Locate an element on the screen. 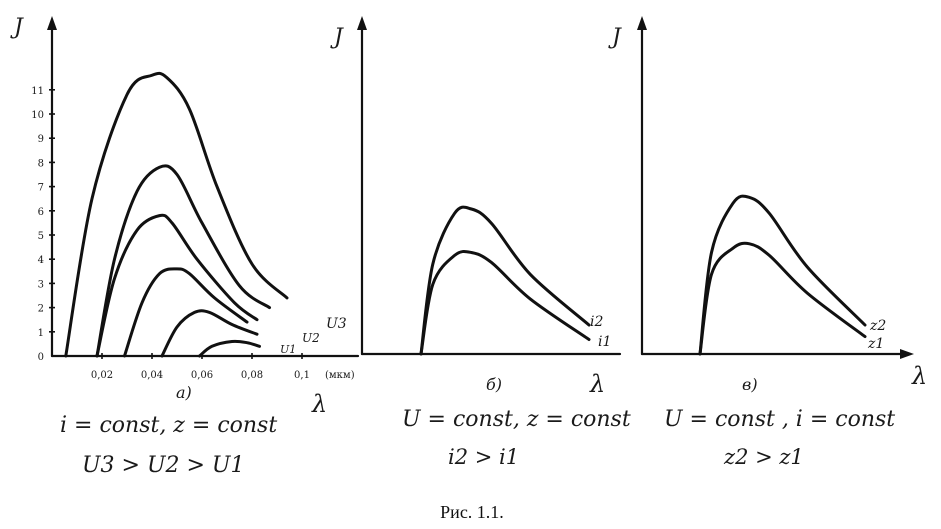 Image resolution: width=941 pixels, height=529 pixels. curve-label-i2: i2 is located at coordinates (596, 322).